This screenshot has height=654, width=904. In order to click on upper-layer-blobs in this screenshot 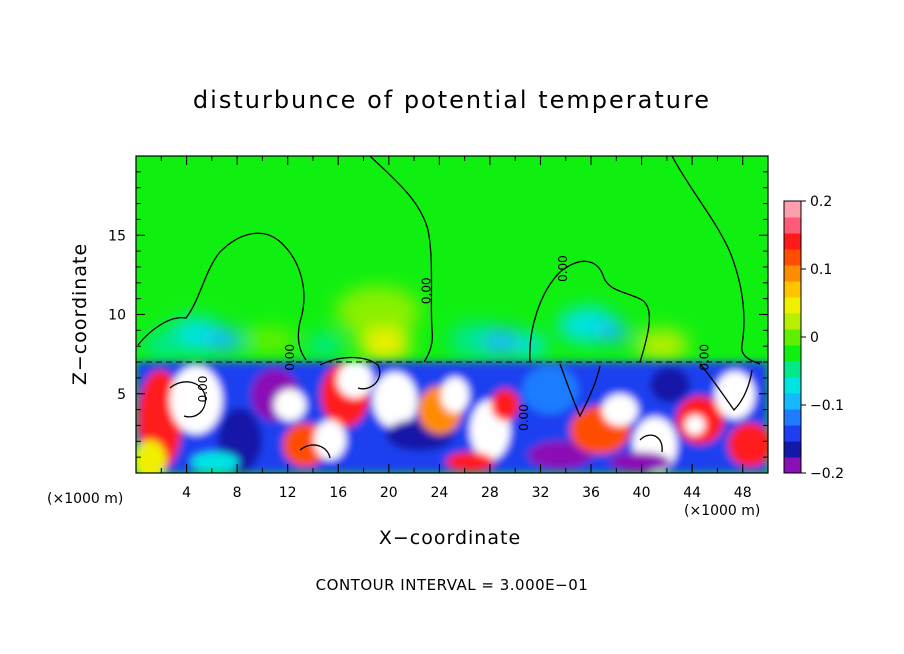, I will do `click(415, 323)`.